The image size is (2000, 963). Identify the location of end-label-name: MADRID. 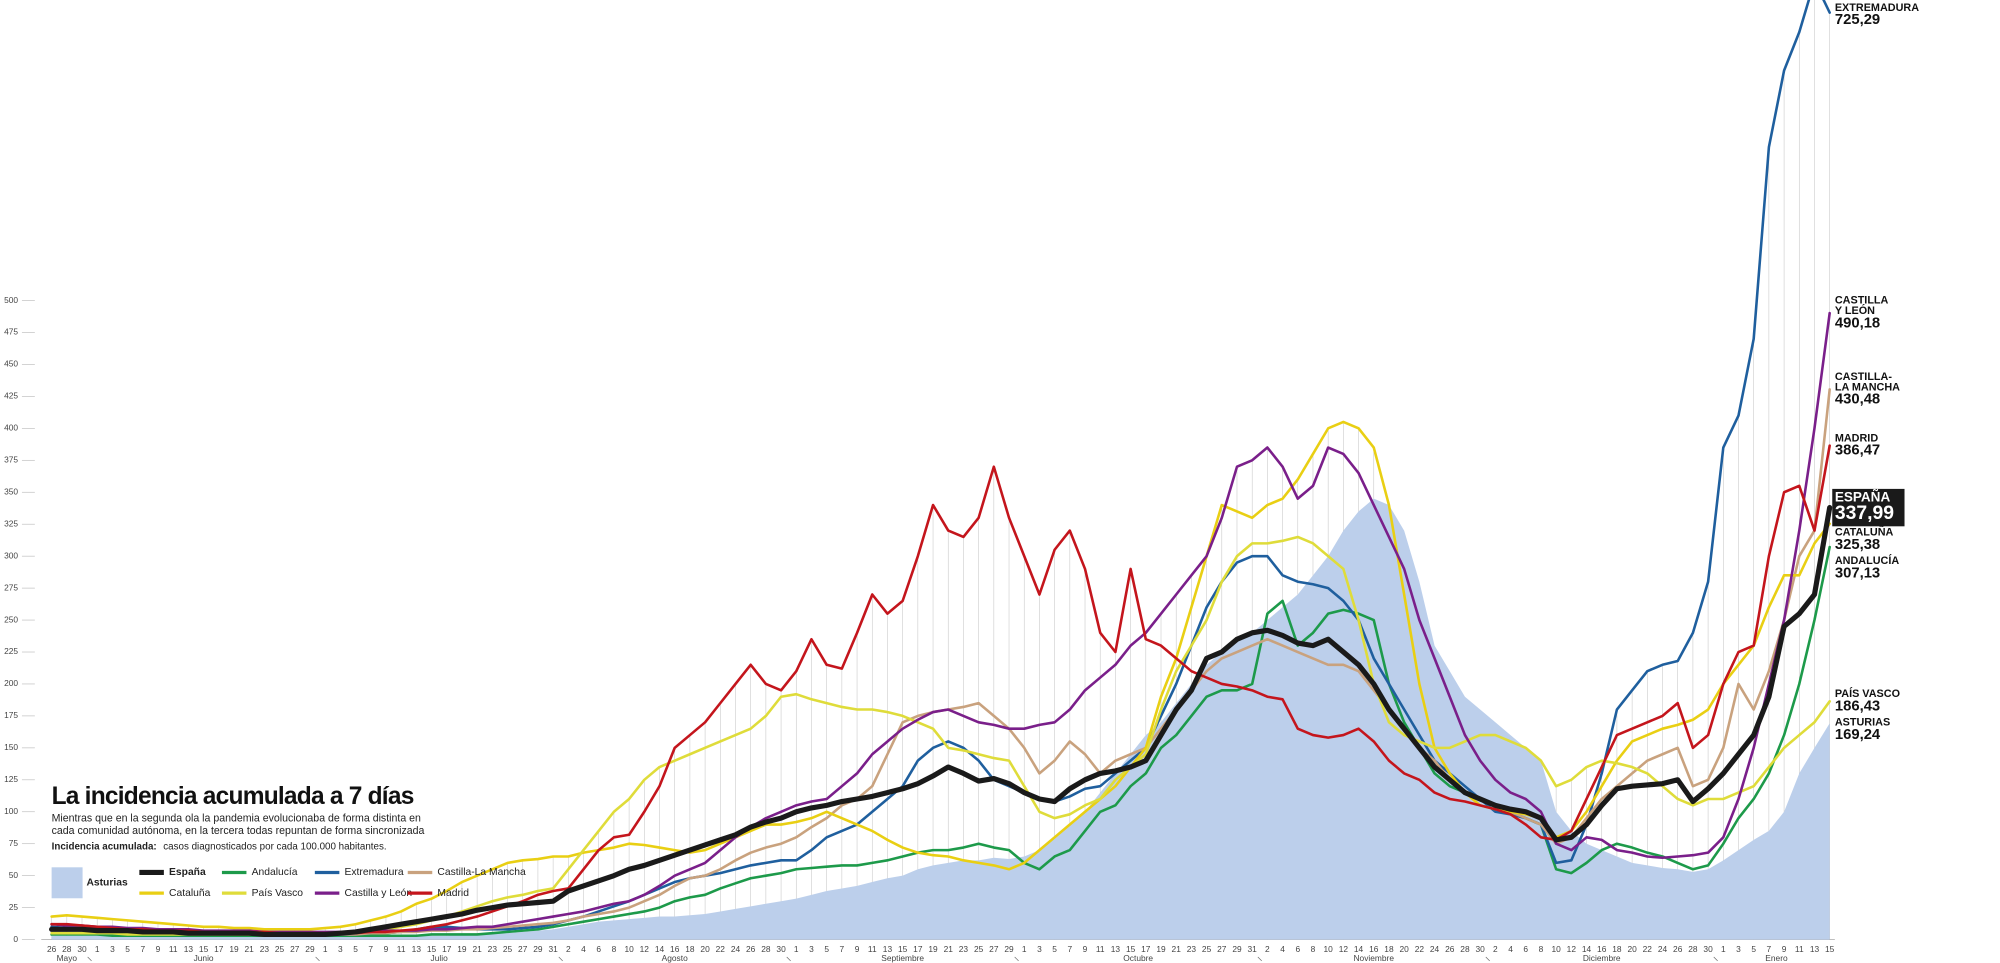
(1856, 438).